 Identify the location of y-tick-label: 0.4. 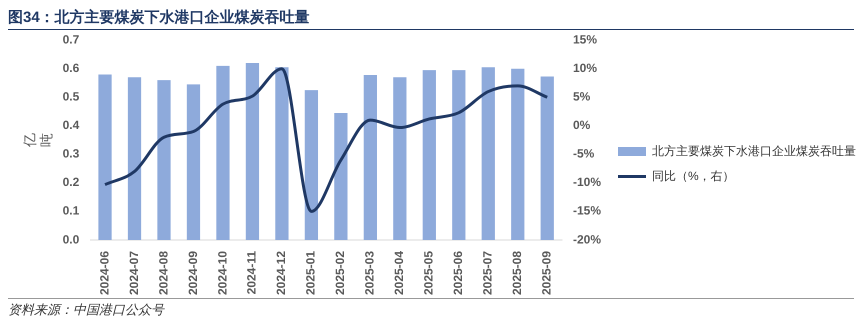
(71, 125).